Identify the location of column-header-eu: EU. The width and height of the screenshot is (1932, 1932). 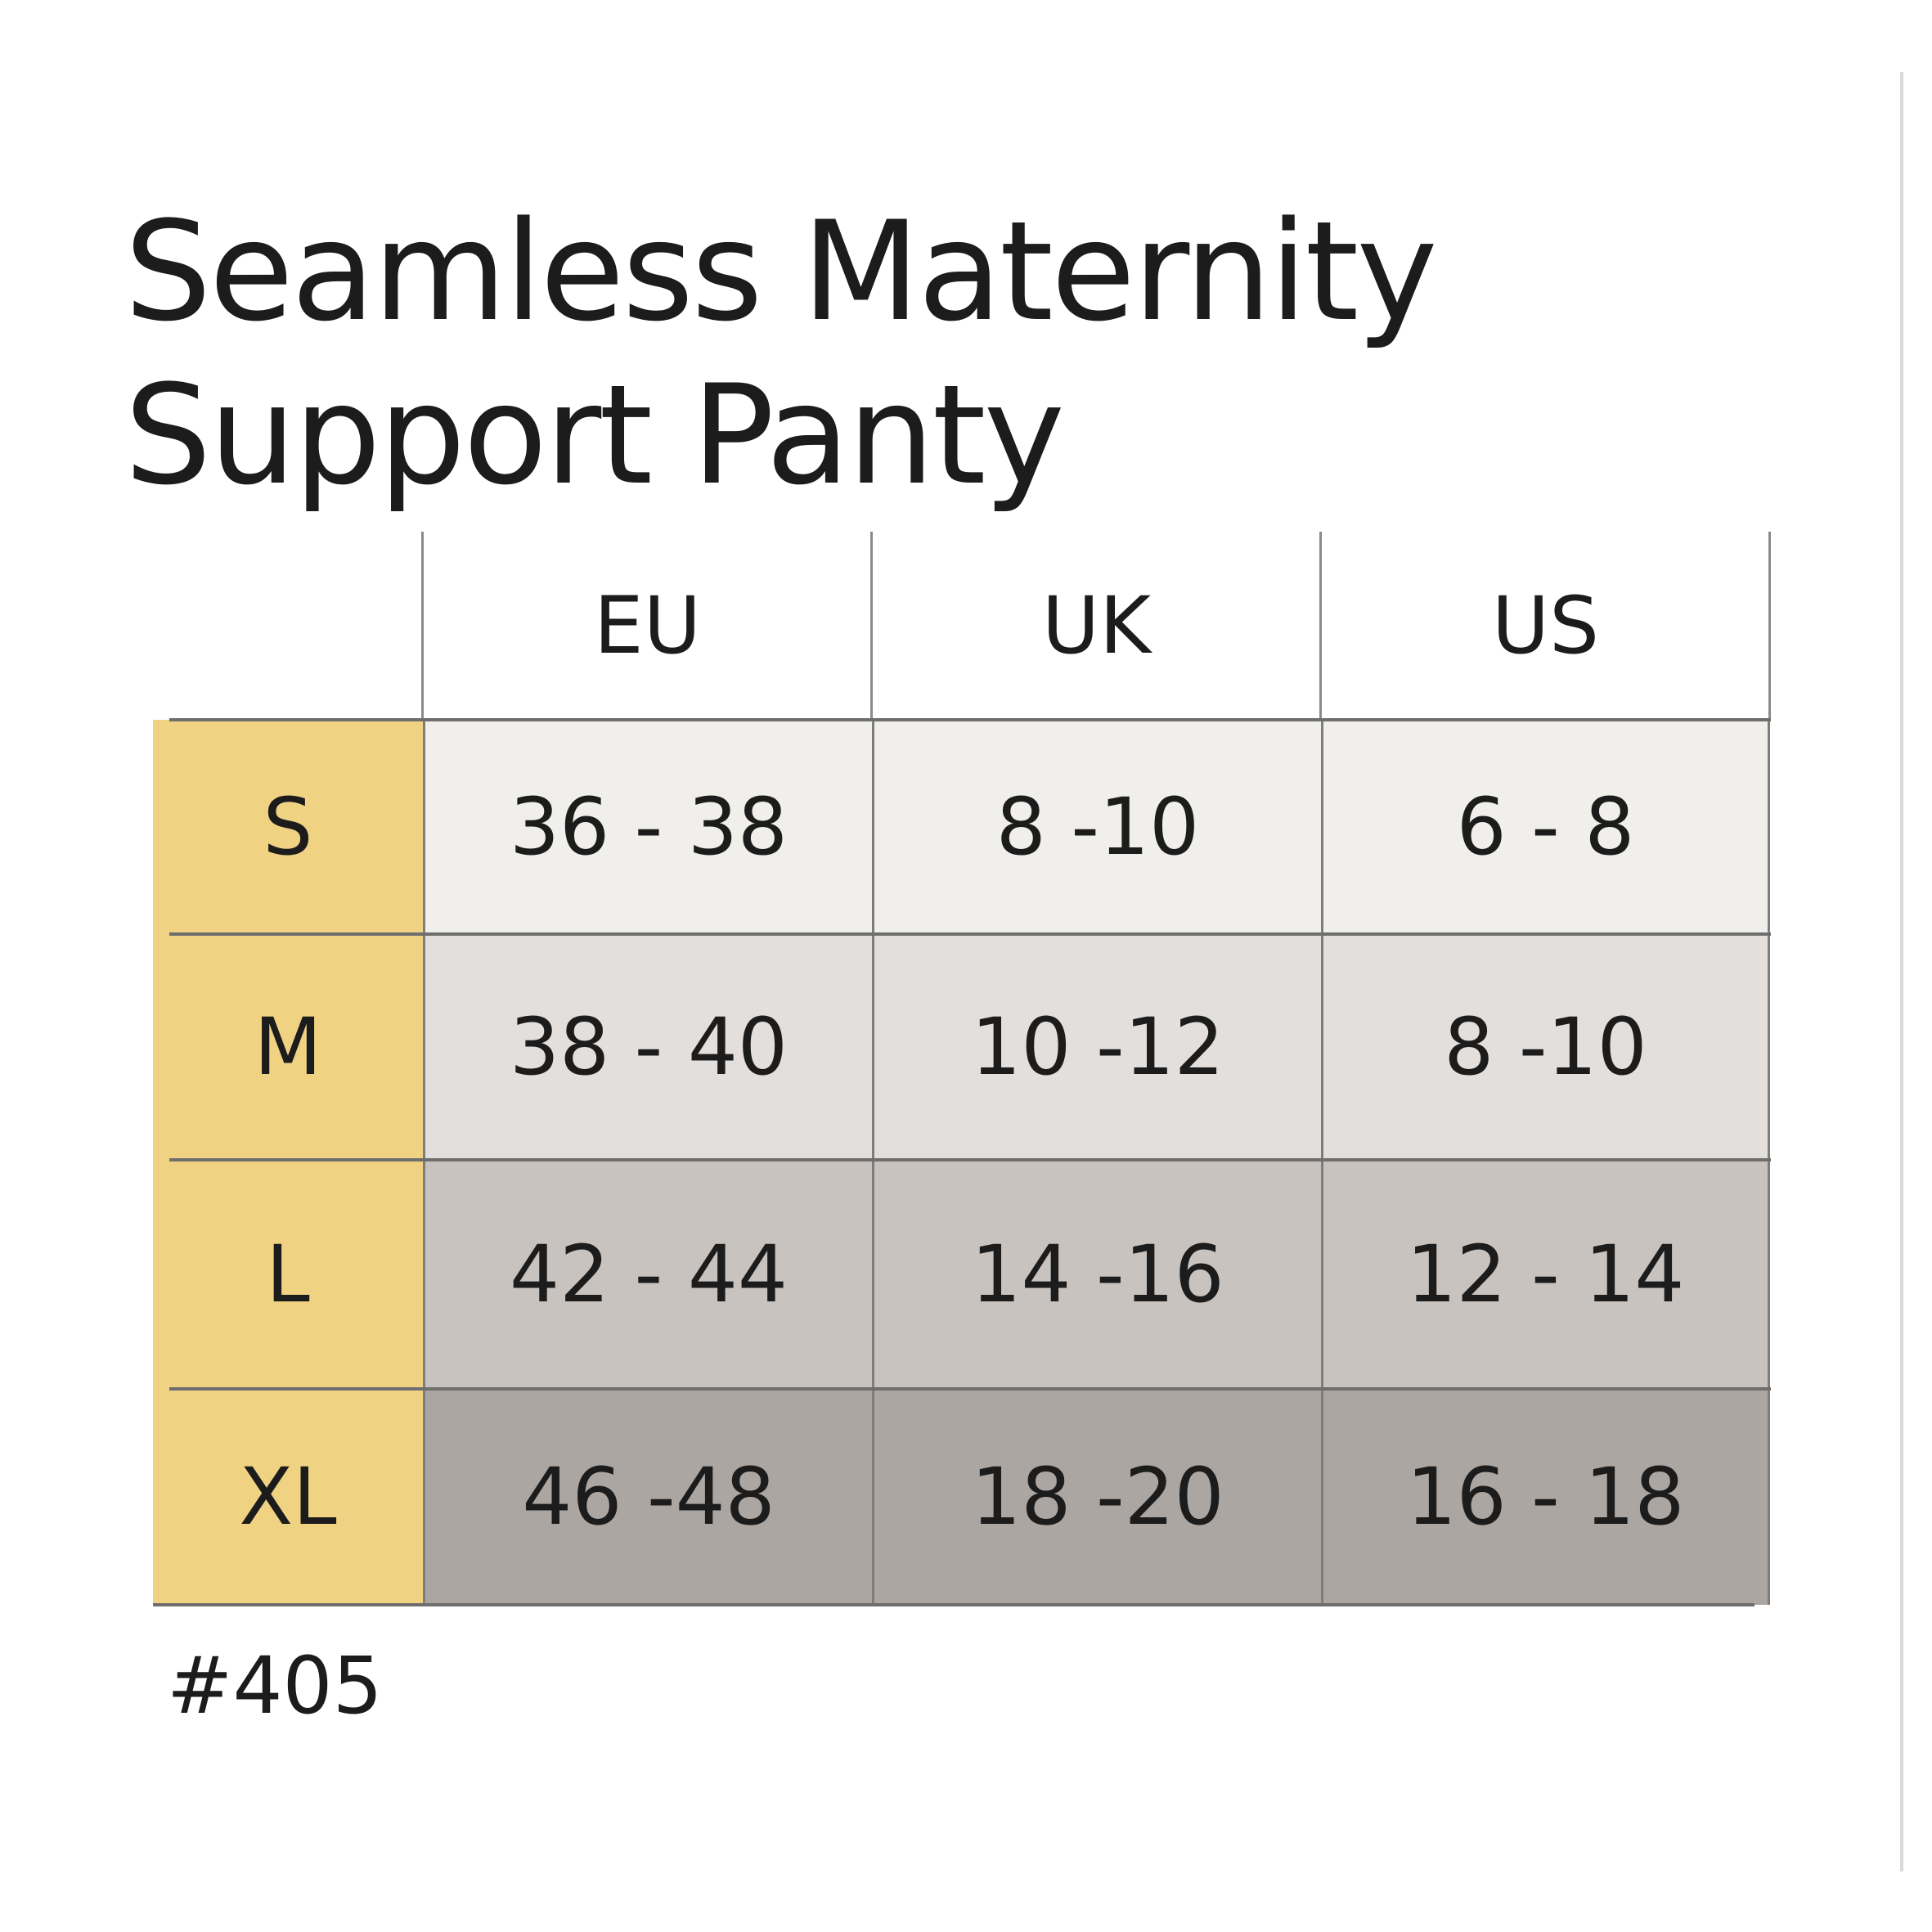
(647, 626).